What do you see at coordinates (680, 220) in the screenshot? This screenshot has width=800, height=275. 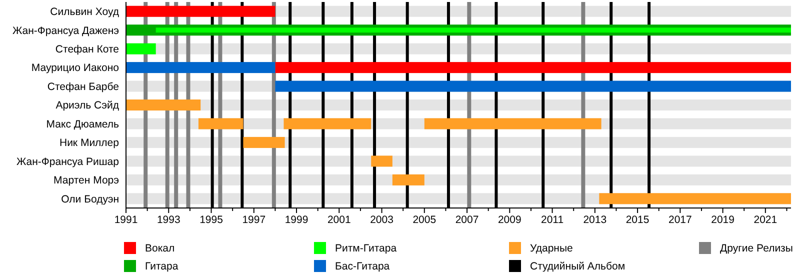 I see `x-tick-label: 2017` at bounding box center [680, 220].